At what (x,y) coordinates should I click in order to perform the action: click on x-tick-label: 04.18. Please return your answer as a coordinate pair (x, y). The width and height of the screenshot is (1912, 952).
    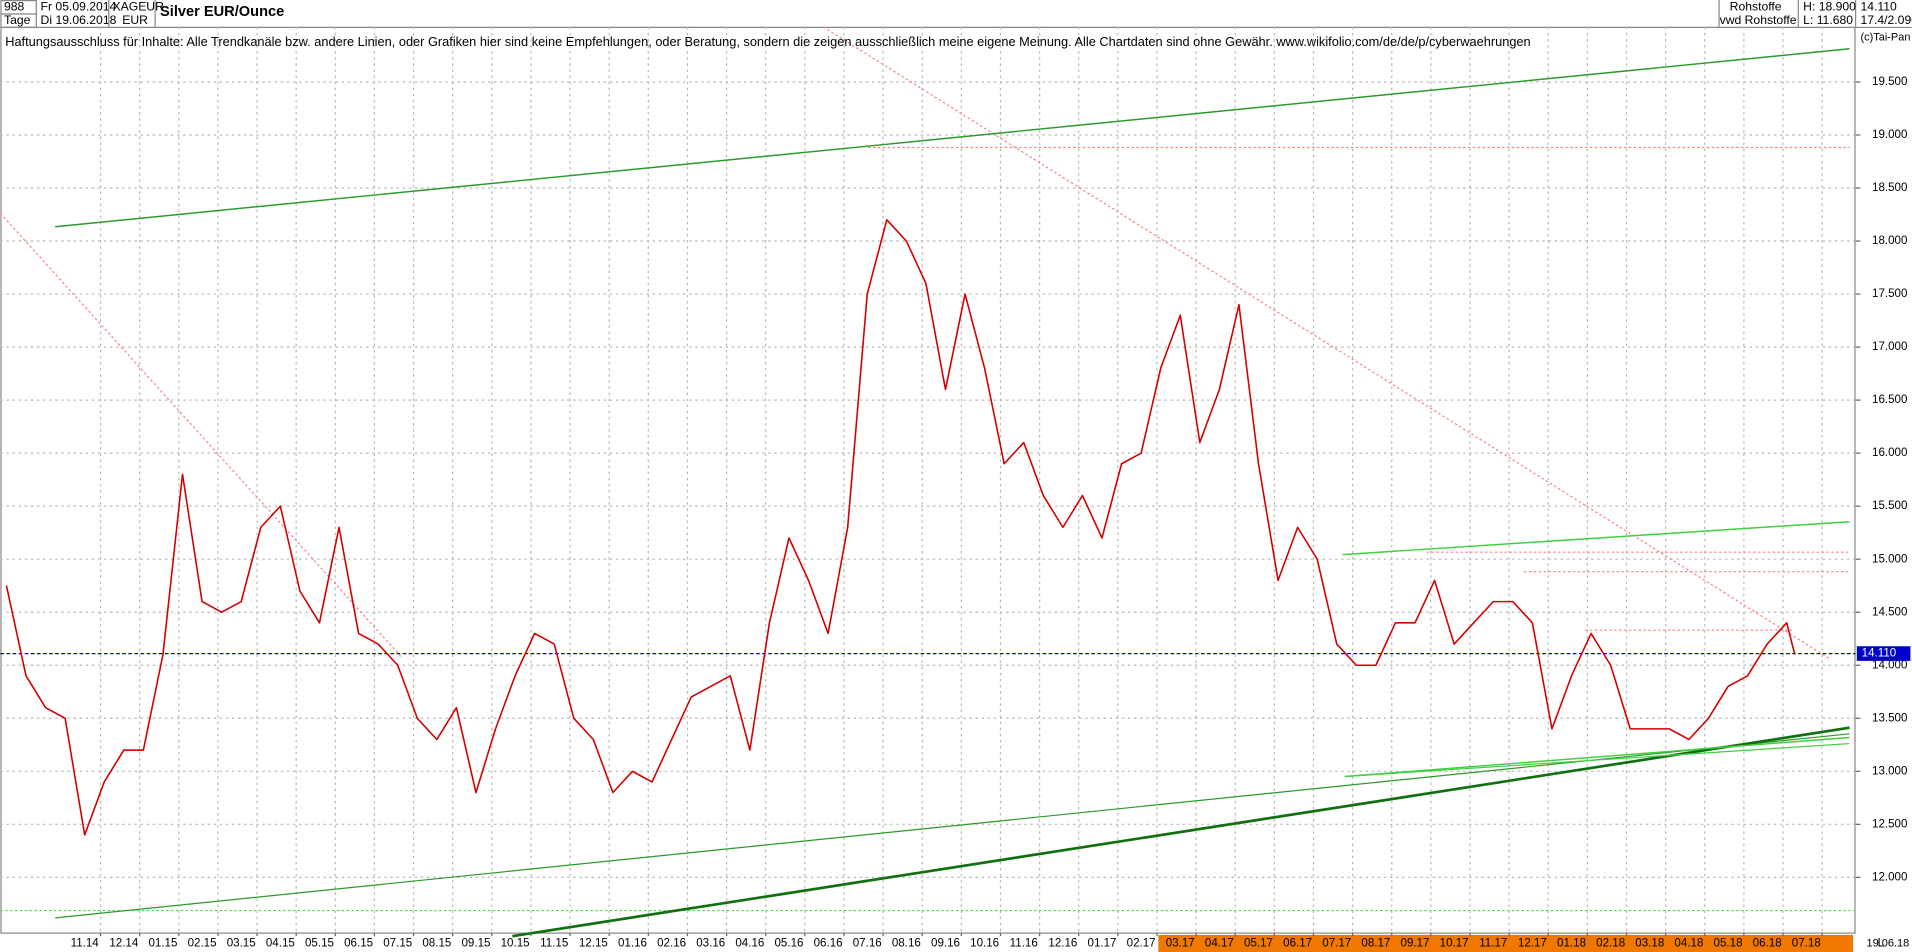
    Looking at the image, I should click on (1688, 944).